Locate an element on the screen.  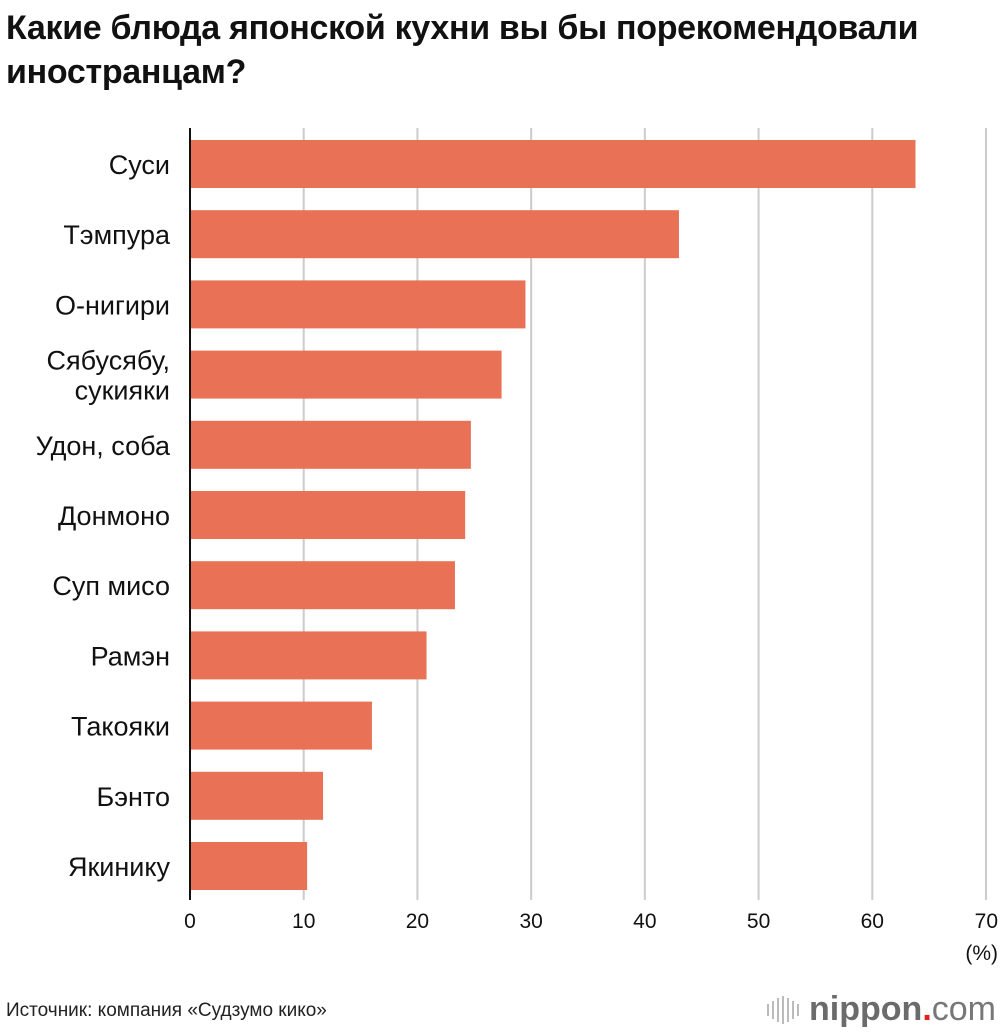
category-label: Такояки is located at coordinates (120, 727).